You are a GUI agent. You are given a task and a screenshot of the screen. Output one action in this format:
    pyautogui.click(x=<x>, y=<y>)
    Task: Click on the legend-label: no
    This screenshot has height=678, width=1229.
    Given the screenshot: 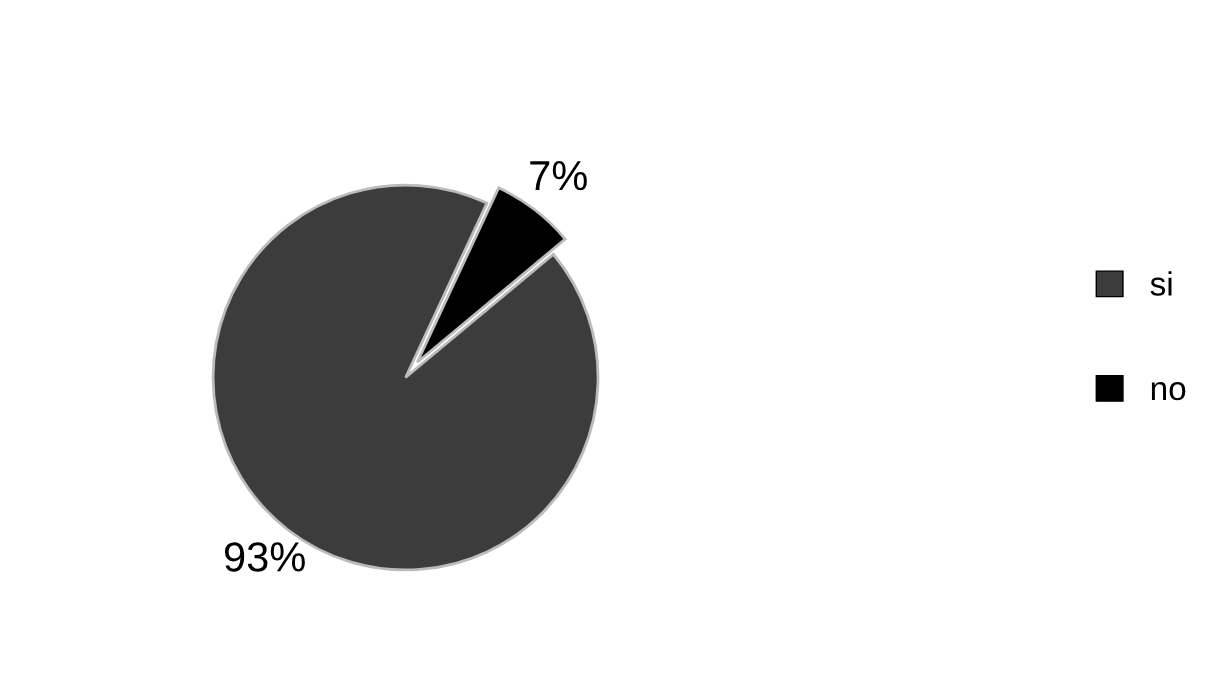 What is the action you would take?
    pyautogui.click(x=1168, y=391)
    